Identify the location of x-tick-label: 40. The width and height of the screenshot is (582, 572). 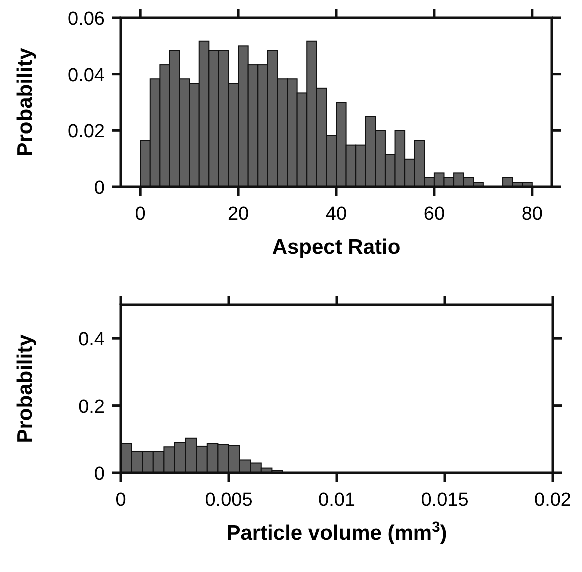
(337, 214).